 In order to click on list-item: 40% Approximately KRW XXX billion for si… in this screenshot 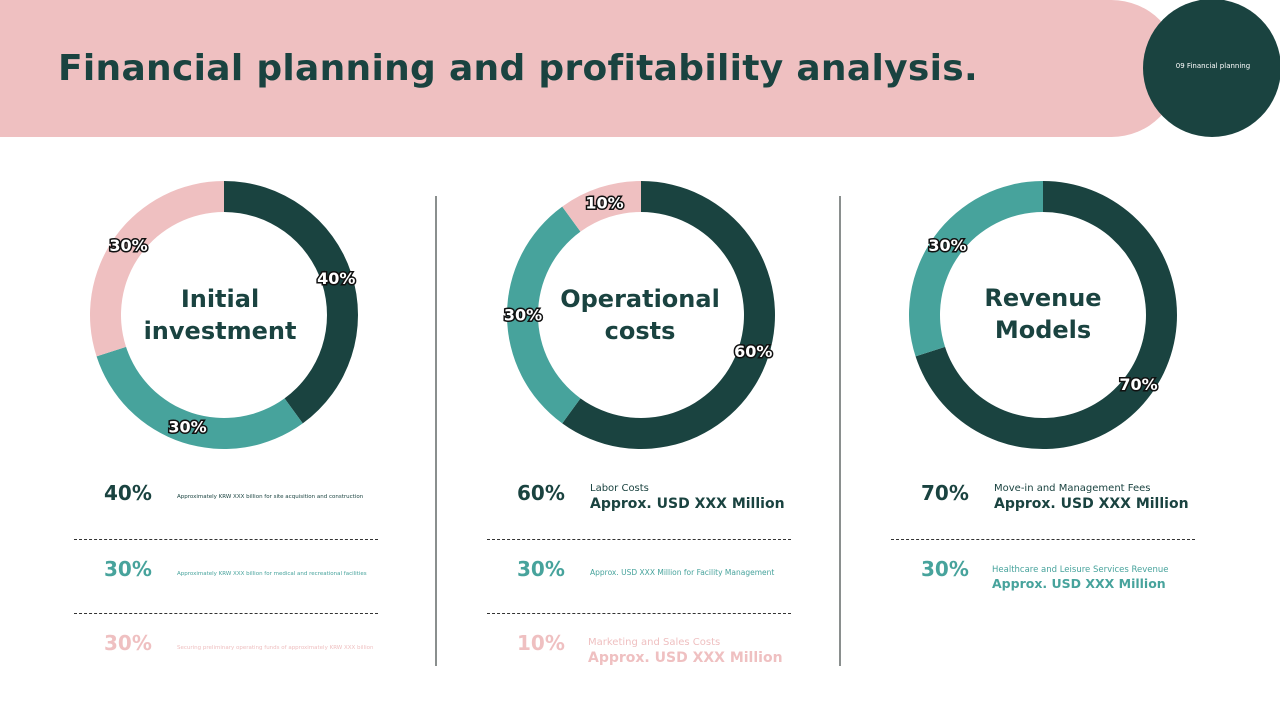, I will do `click(226, 511)`.